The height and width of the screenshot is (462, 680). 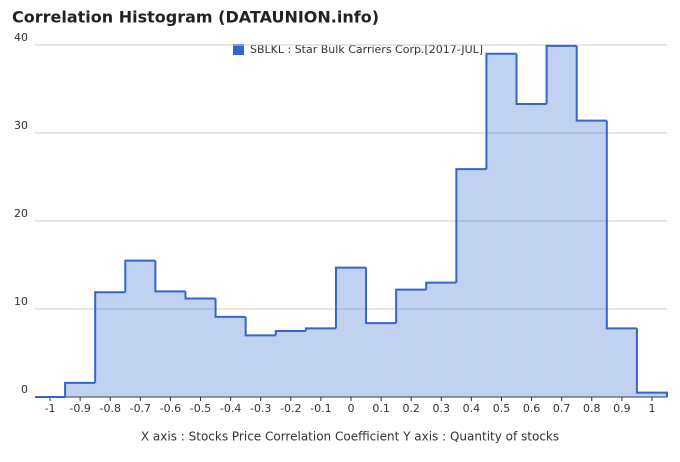 What do you see at coordinates (290, 408) in the screenshot?
I see `x-tick-label: -0.2` at bounding box center [290, 408].